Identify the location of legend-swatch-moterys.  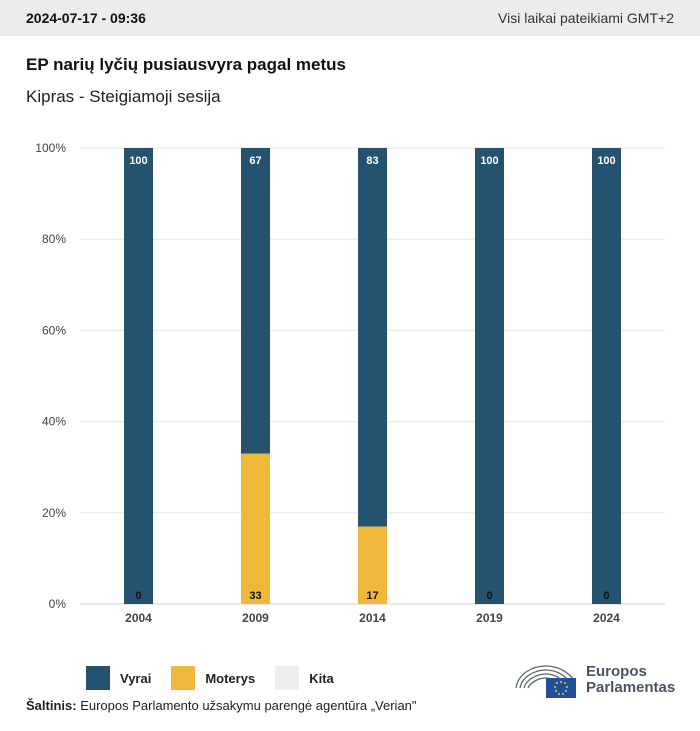
(183, 678).